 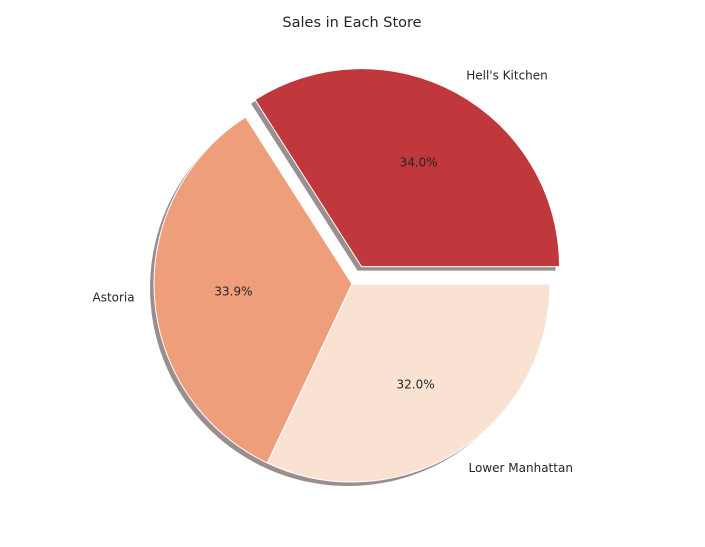 I want to click on percent-label-lower-manhattan: 32.0%, so click(x=415, y=384).